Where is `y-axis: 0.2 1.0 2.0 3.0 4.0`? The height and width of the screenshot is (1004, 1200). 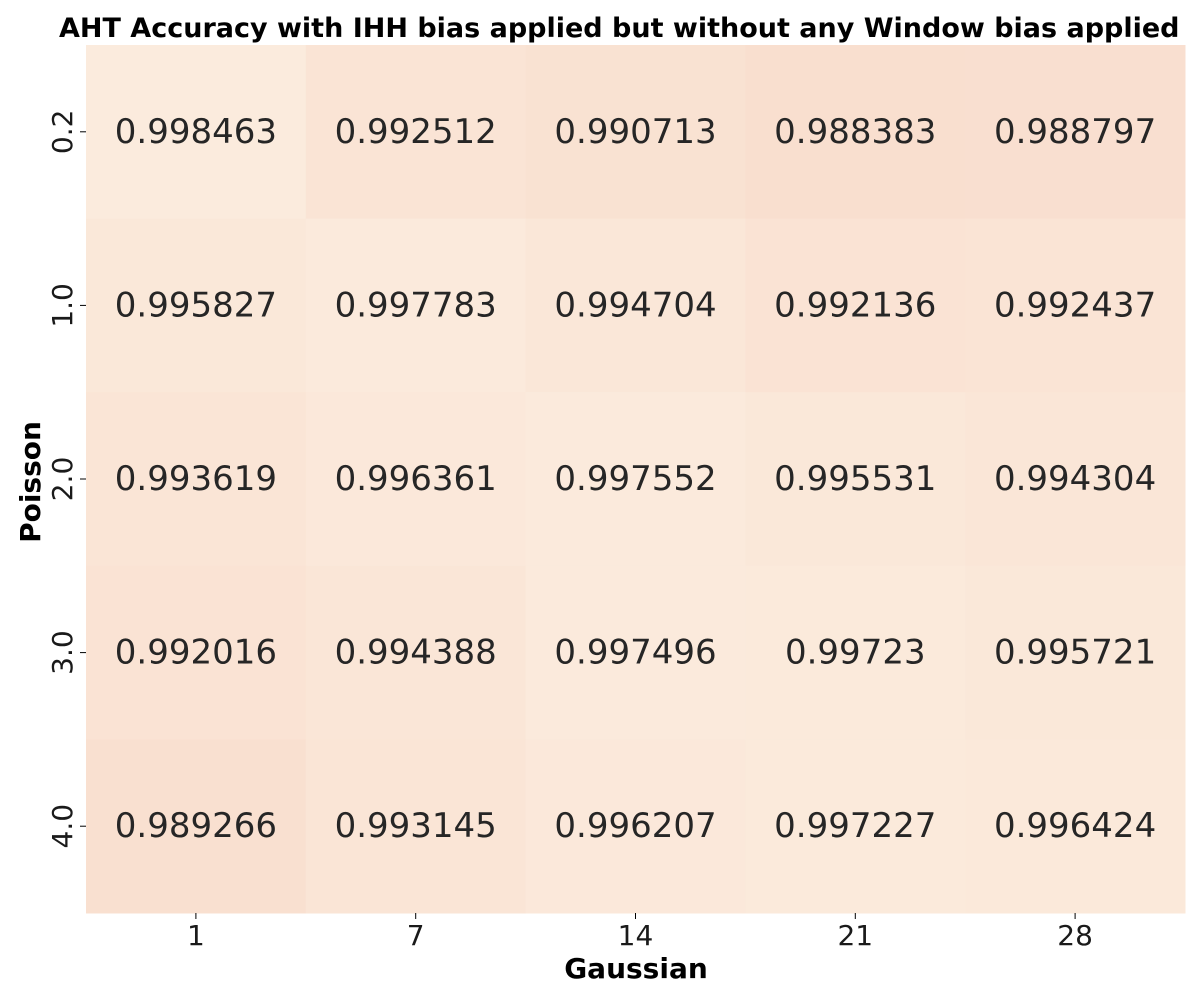 y-axis: 0.2 1.0 2.0 3.0 4.0 is located at coordinates (66, 479).